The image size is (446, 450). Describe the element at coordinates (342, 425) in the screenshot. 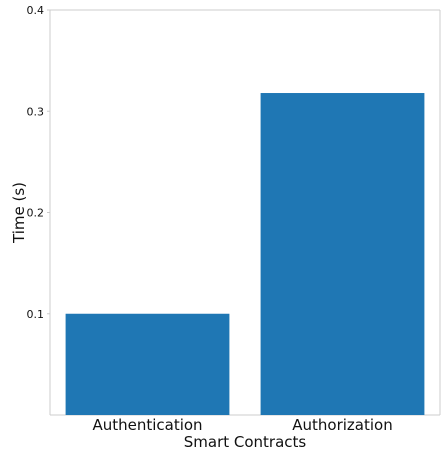

I see `x-tick-label: Authorization` at that location.